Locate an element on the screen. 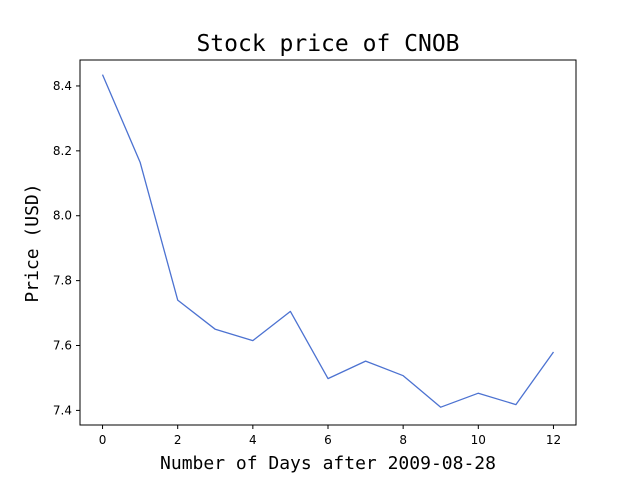  x-tick-label: 2 is located at coordinates (178, 440).